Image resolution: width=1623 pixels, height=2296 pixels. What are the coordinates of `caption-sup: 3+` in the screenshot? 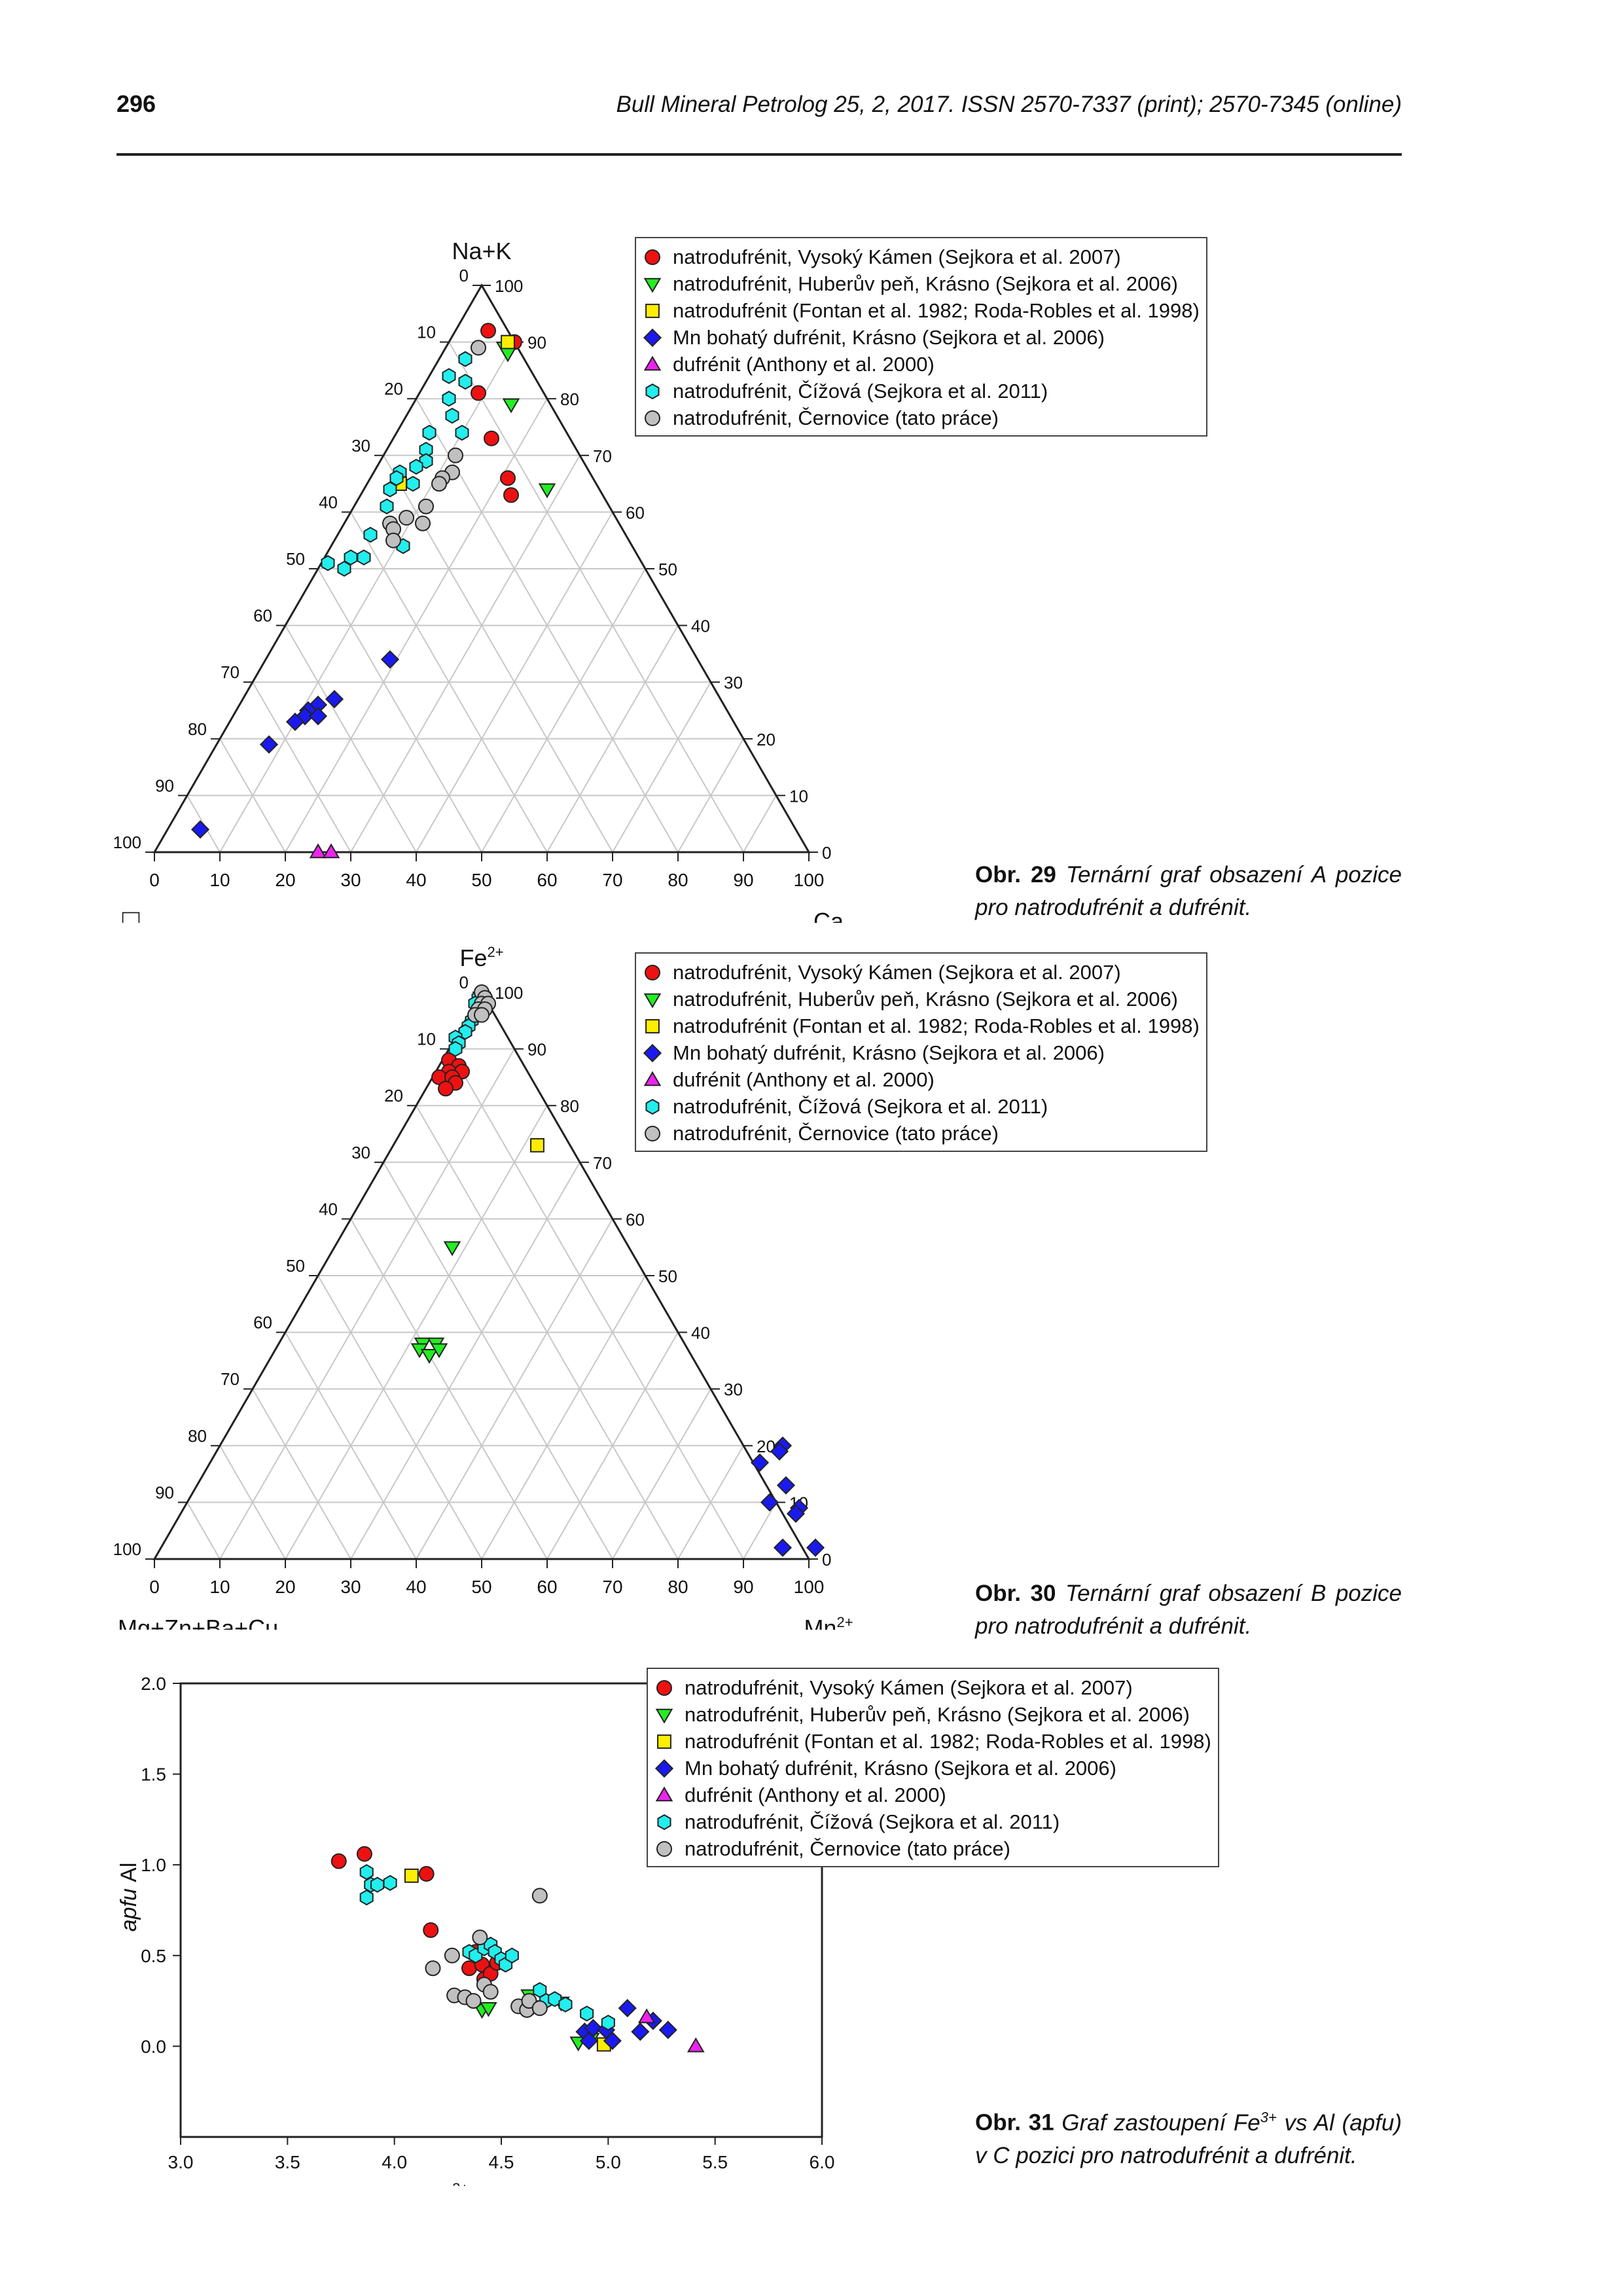 It's located at (1268, 2117).